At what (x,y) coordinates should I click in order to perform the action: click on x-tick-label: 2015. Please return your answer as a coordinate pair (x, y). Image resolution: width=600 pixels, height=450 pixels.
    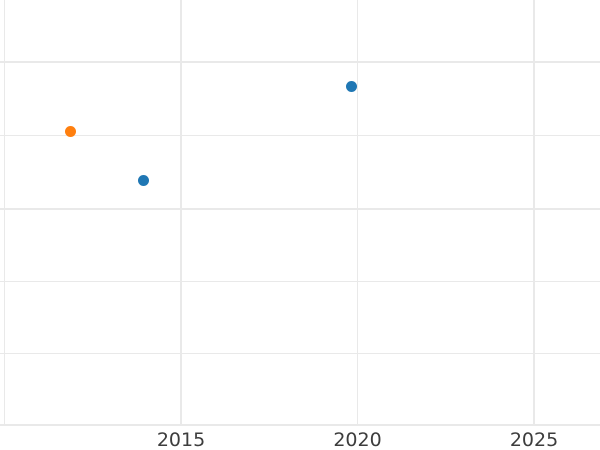
    Looking at the image, I should click on (181, 439).